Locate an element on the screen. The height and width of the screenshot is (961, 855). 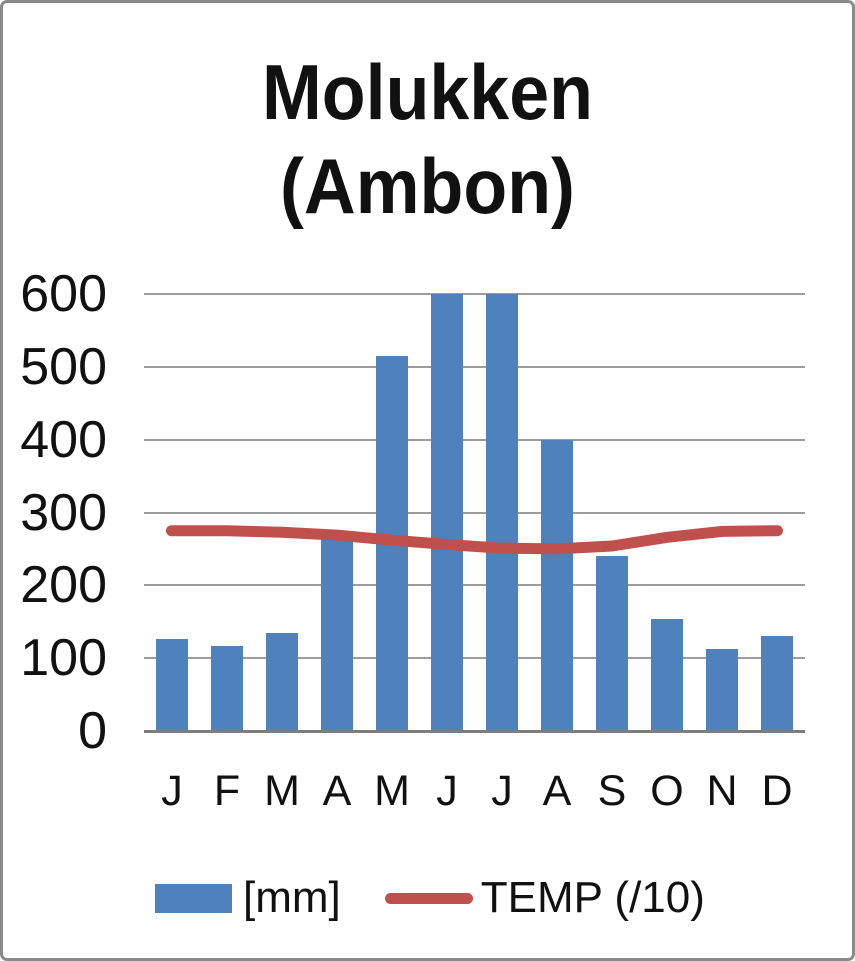
bar-8-A is located at coordinates (557, 585).